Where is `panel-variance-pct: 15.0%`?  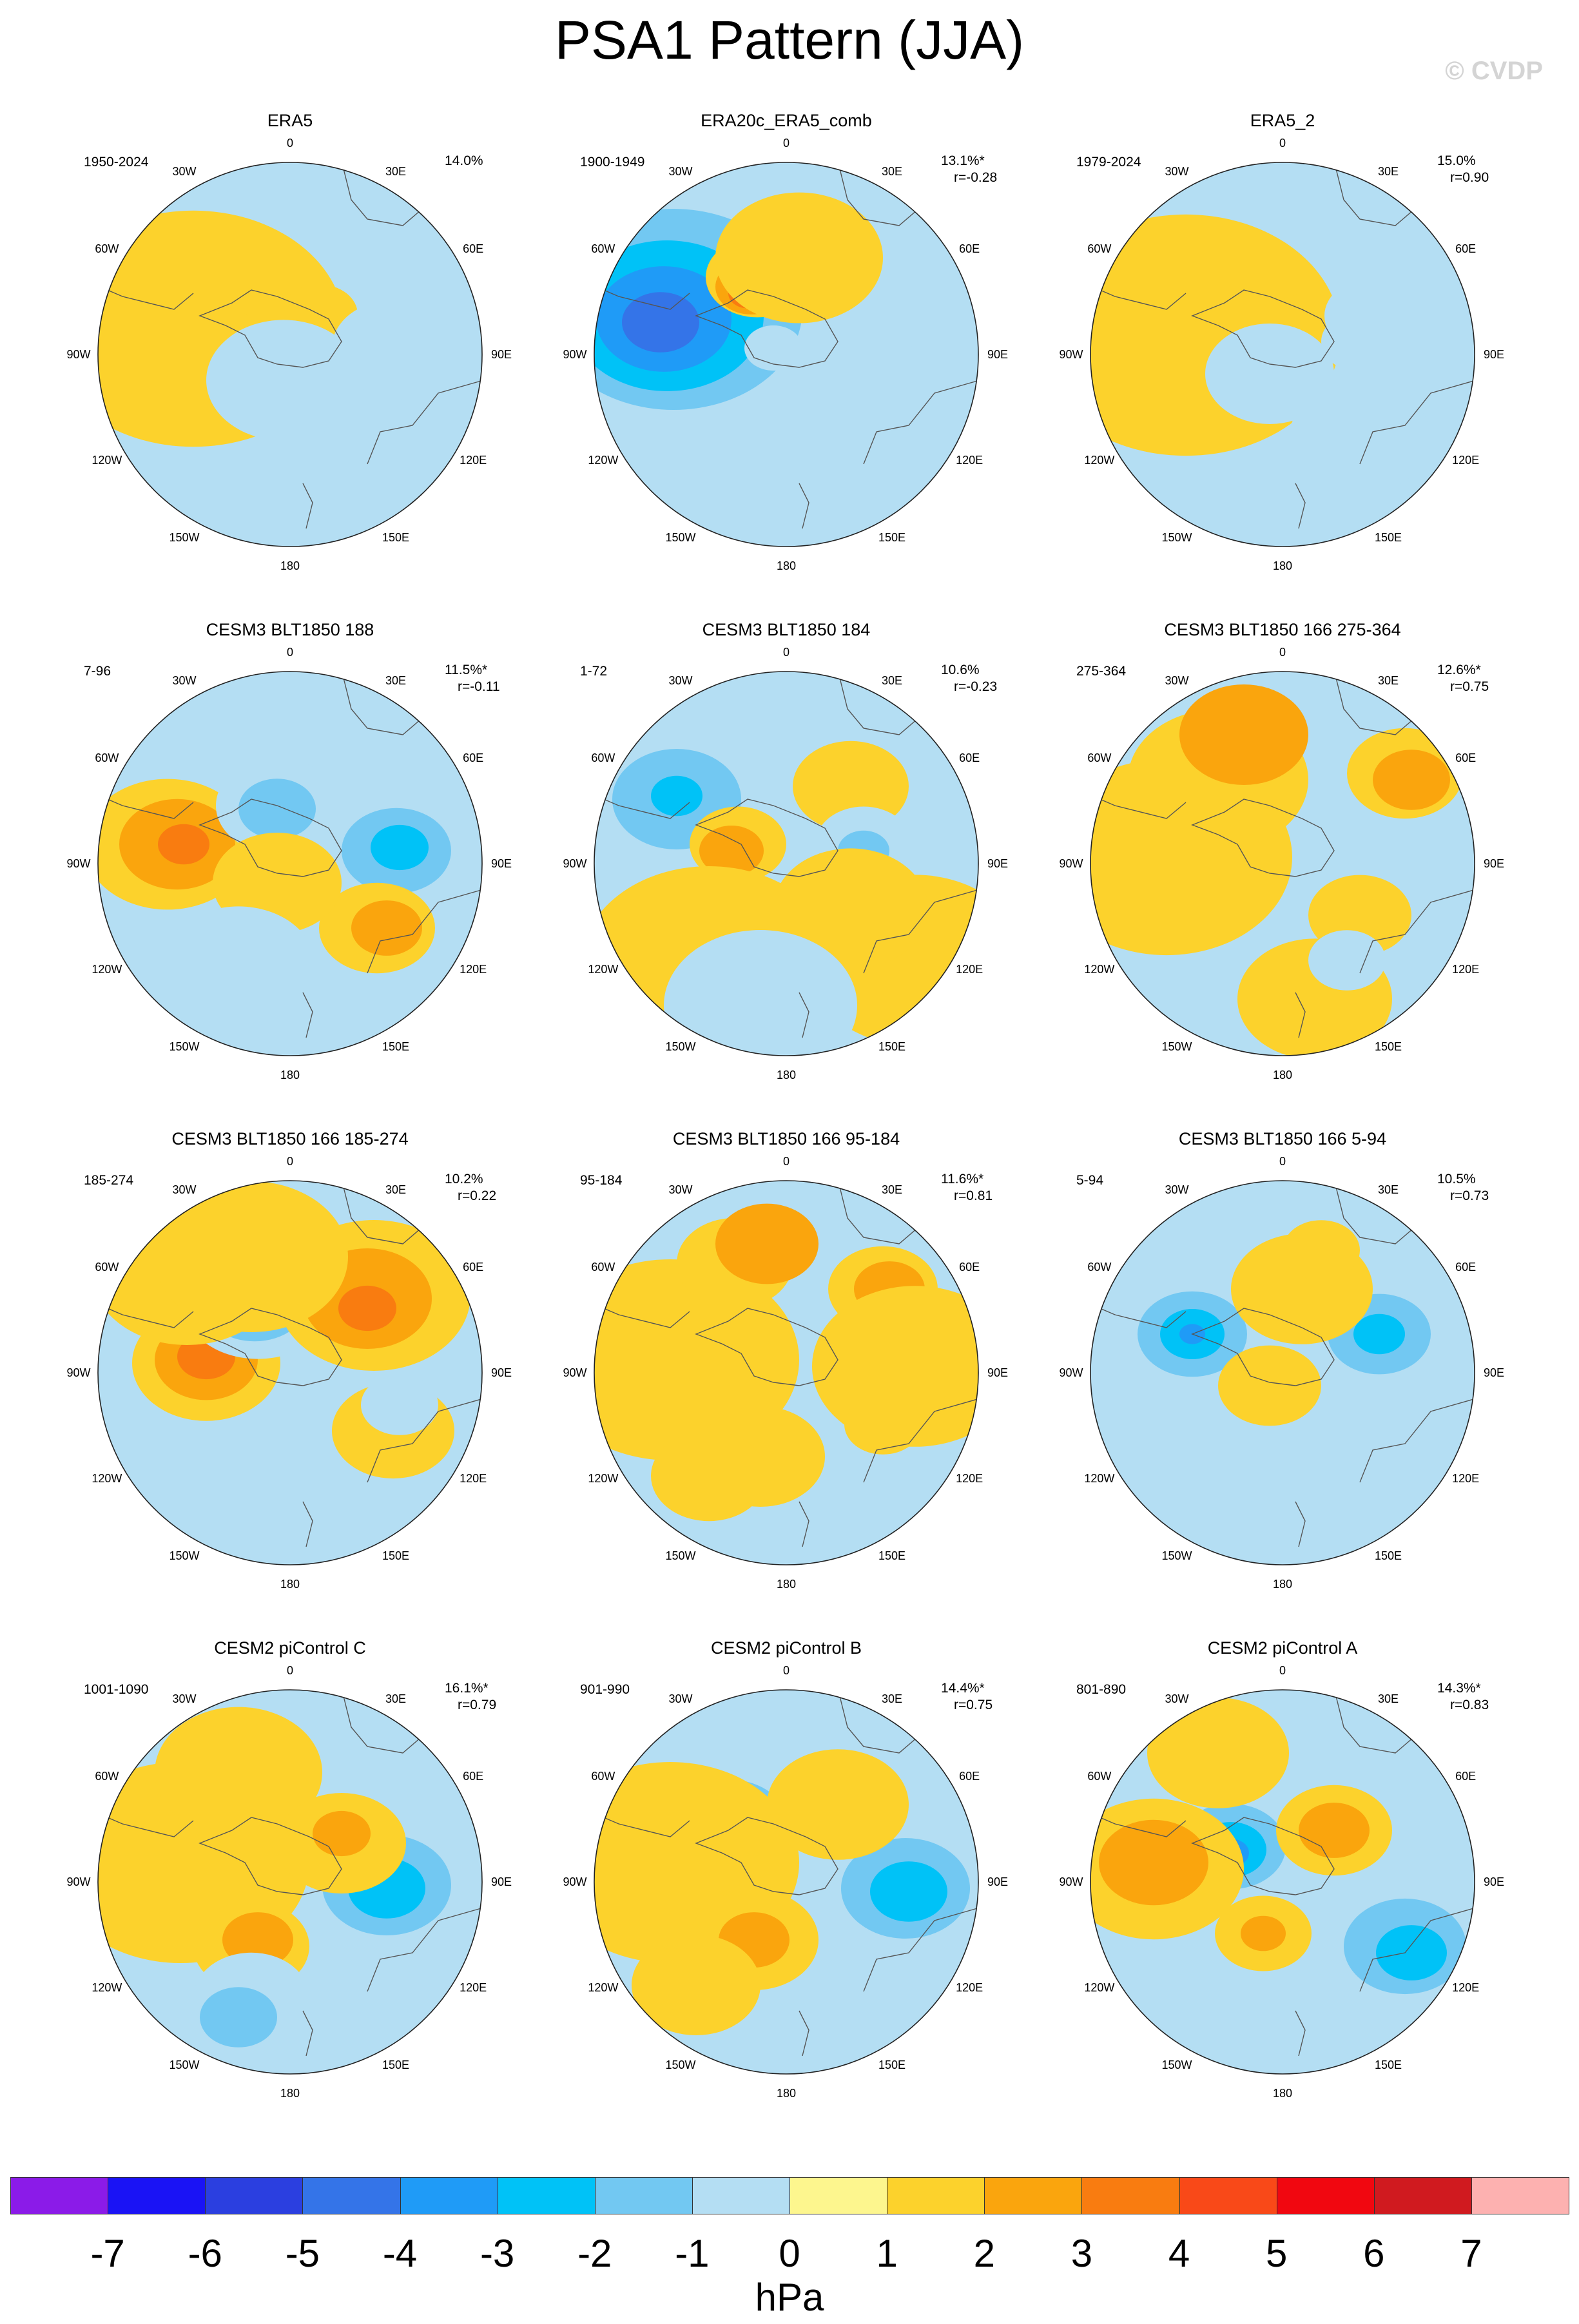
panel-variance-pct: 15.0% is located at coordinates (1456, 160).